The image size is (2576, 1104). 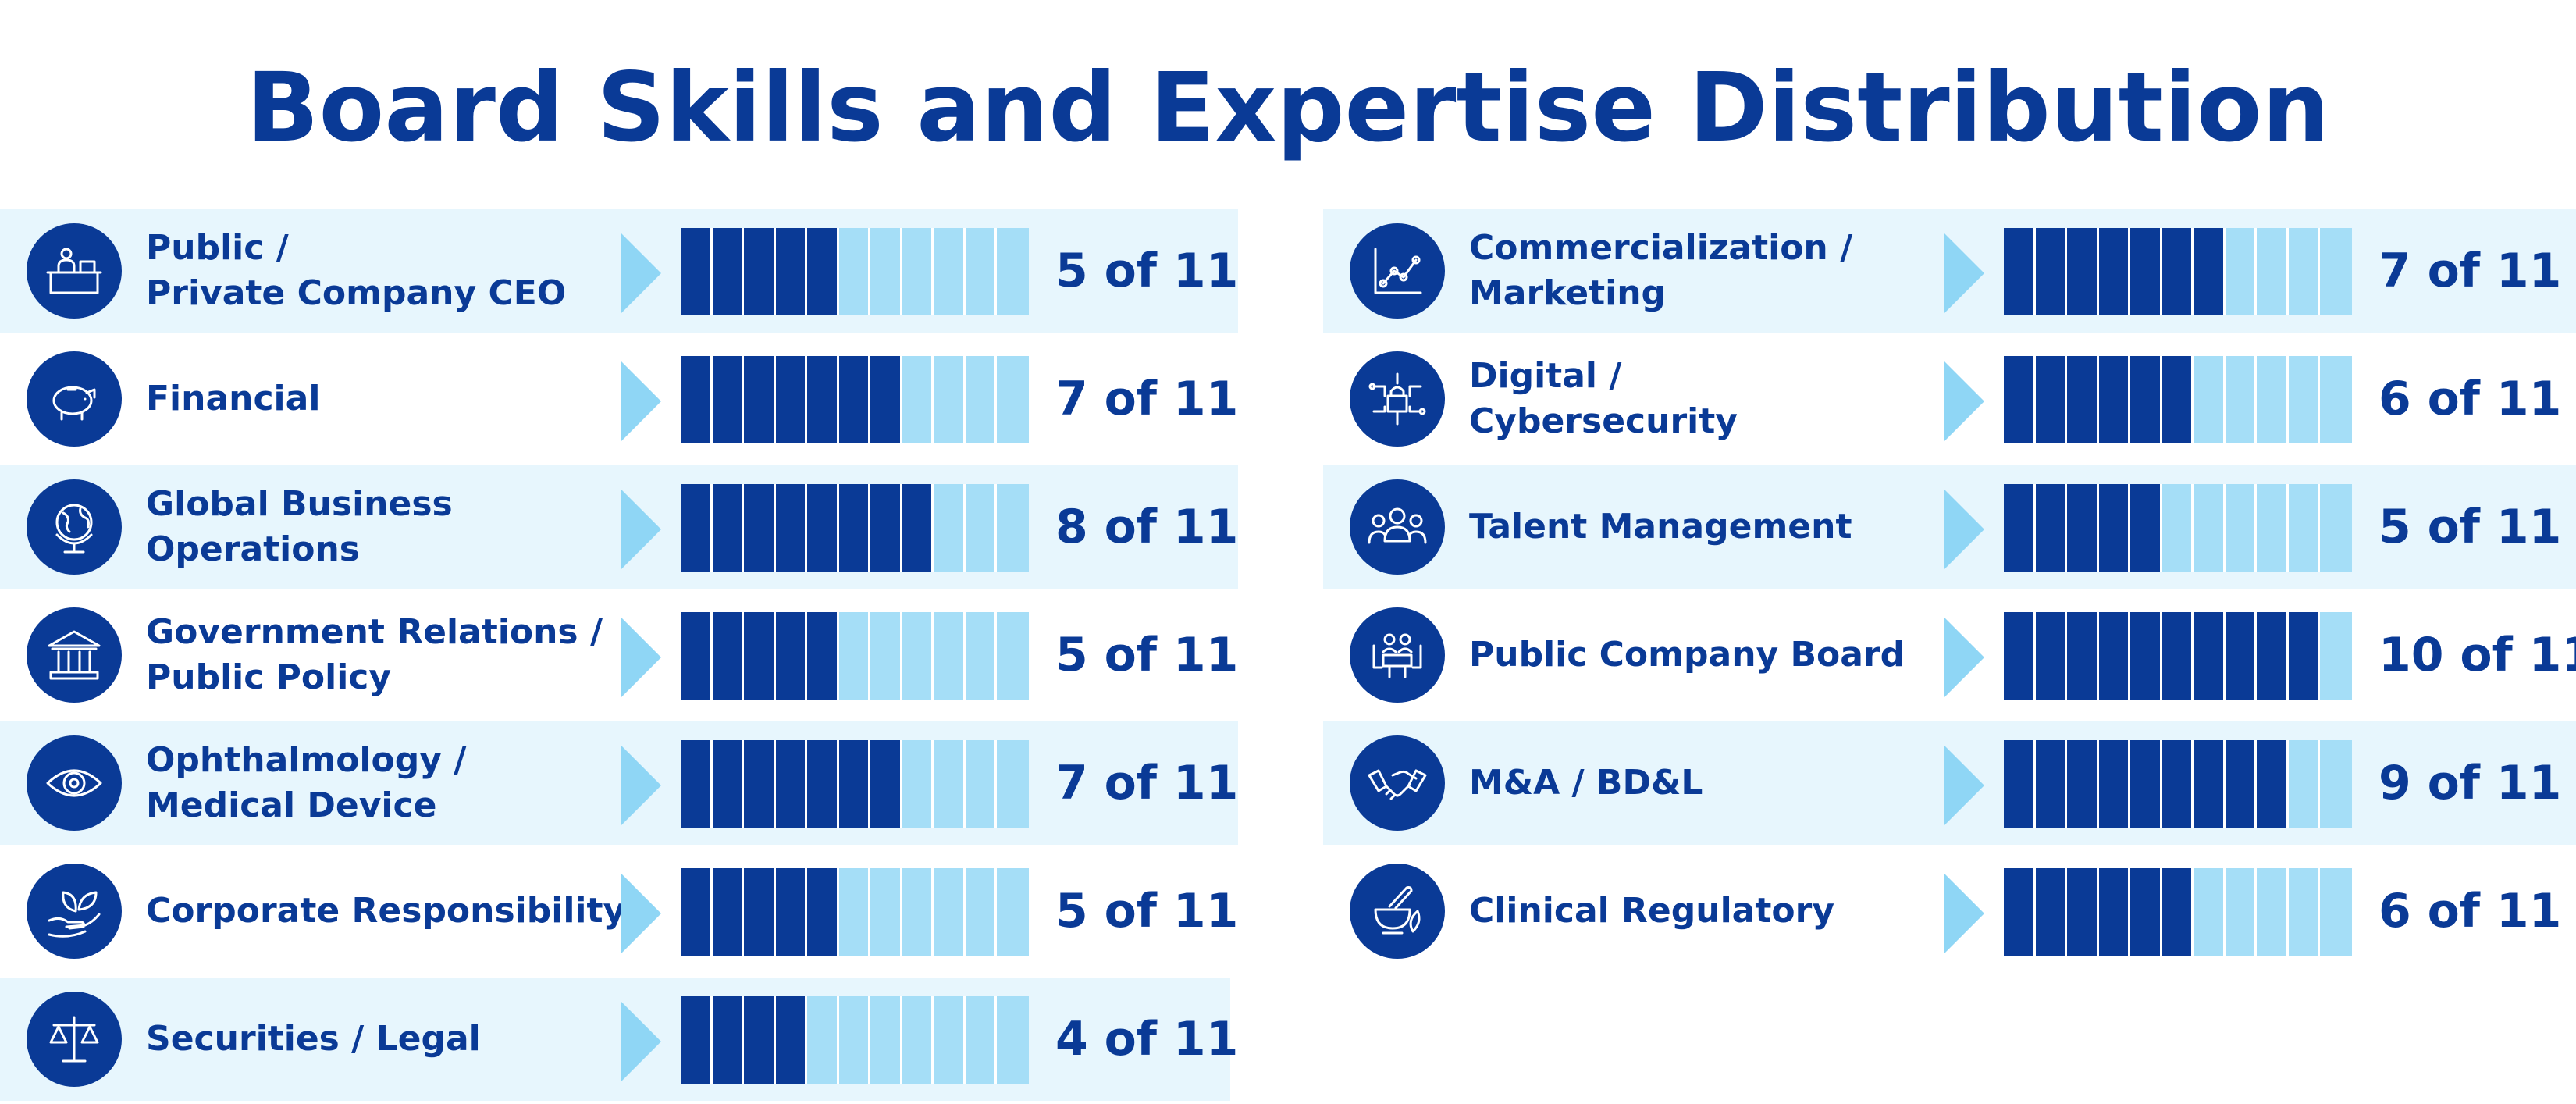 I want to click on desk-icon, so click(x=74, y=271).